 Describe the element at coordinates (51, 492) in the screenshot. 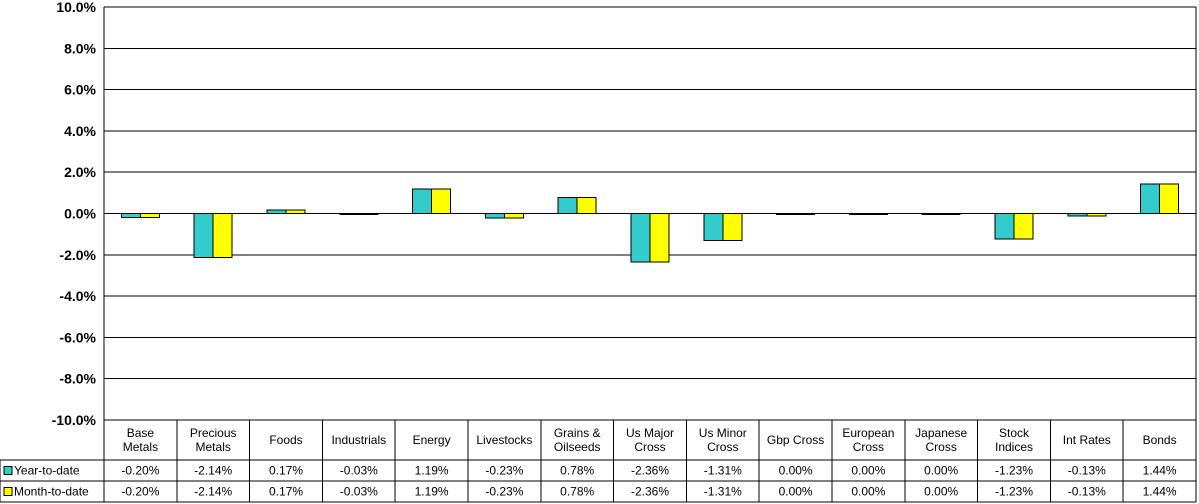

I see `legend-label: Month-to-date` at that location.